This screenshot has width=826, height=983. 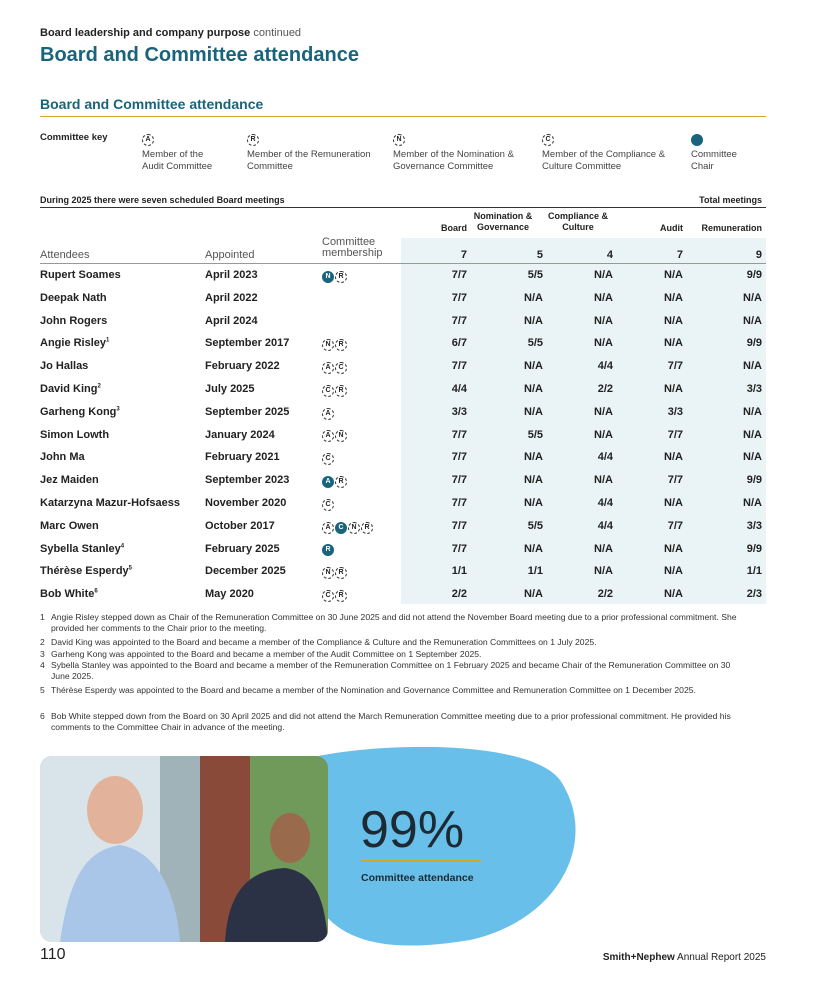 I want to click on attendee: Jez Maiden, so click(x=69, y=480).